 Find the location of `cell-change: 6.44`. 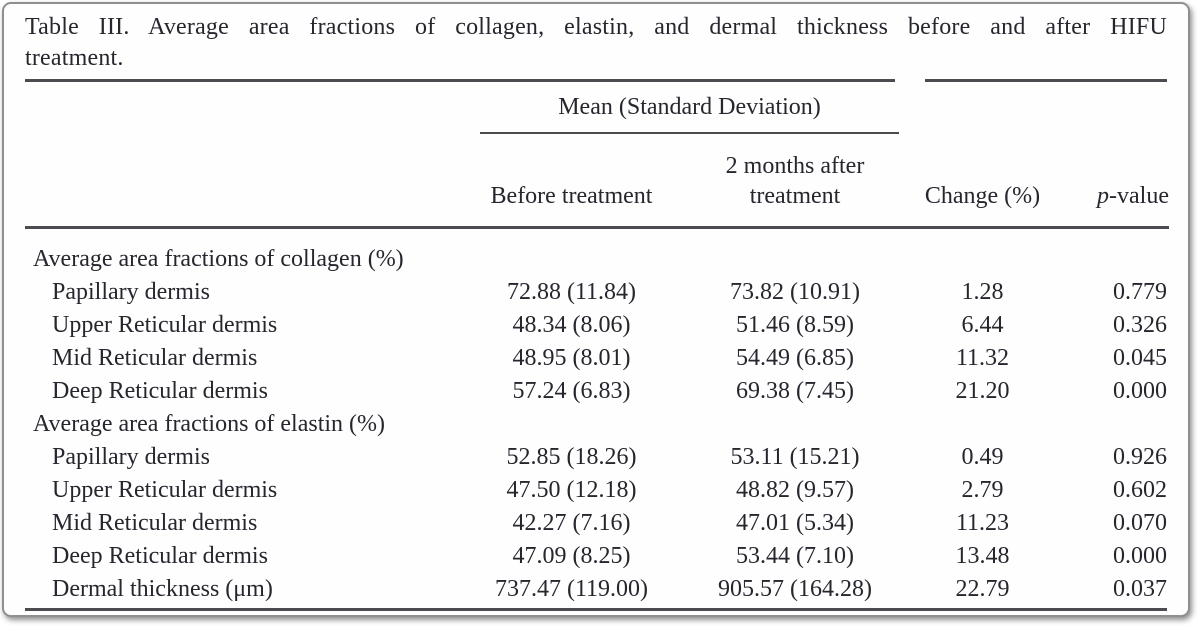

cell-change: 6.44 is located at coordinates (982, 324).